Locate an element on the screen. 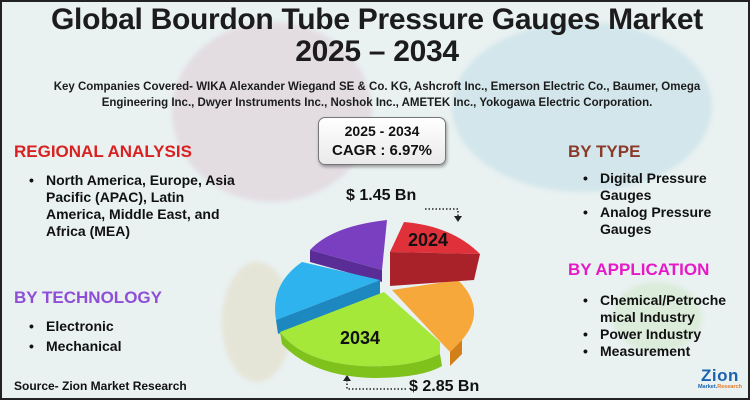 This screenshot has height=400, width=750. application-item: Chemical/Petrochemical Industry is located at coordinates (655, 309).